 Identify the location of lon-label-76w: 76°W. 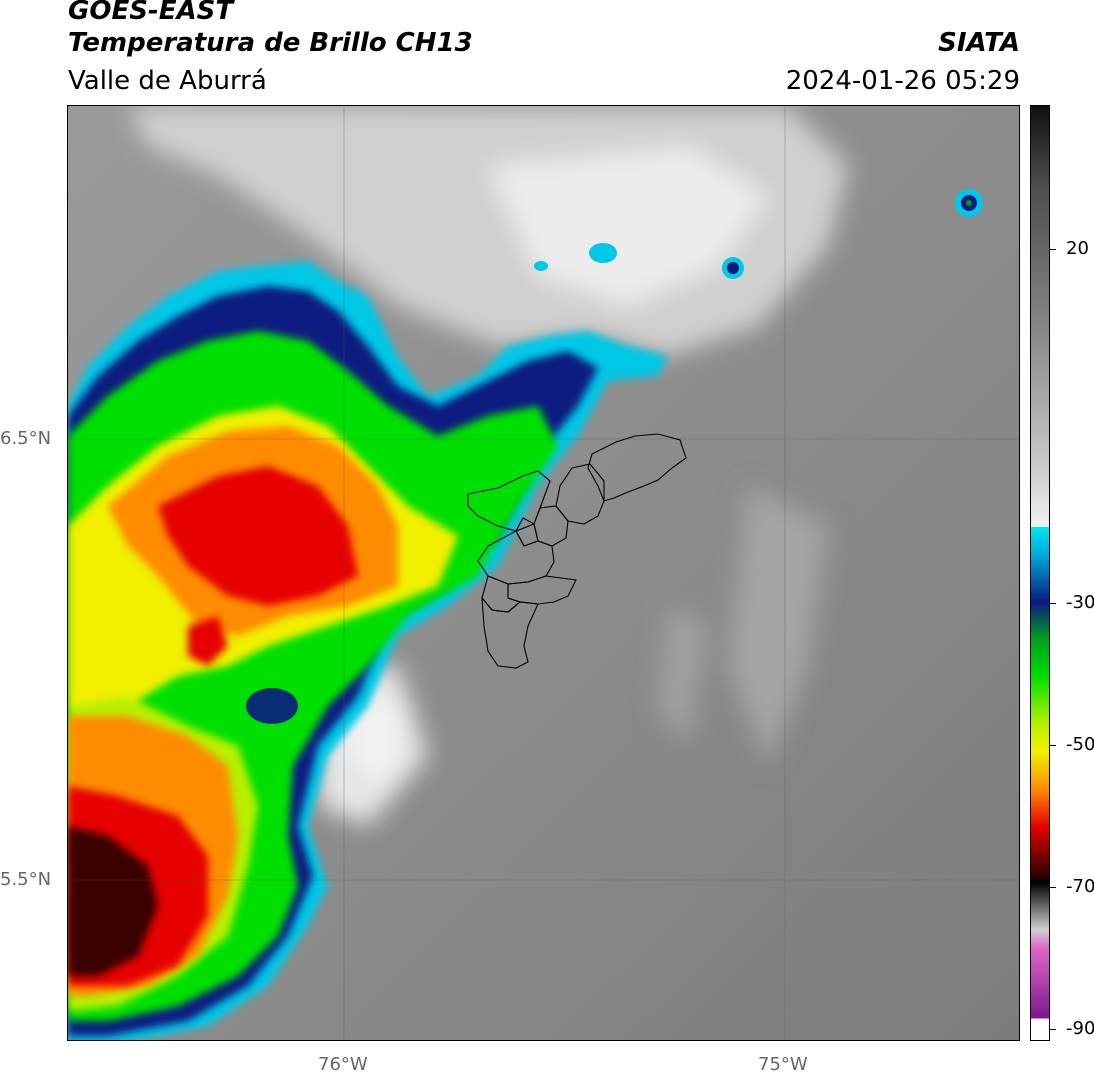
(343, 1064).